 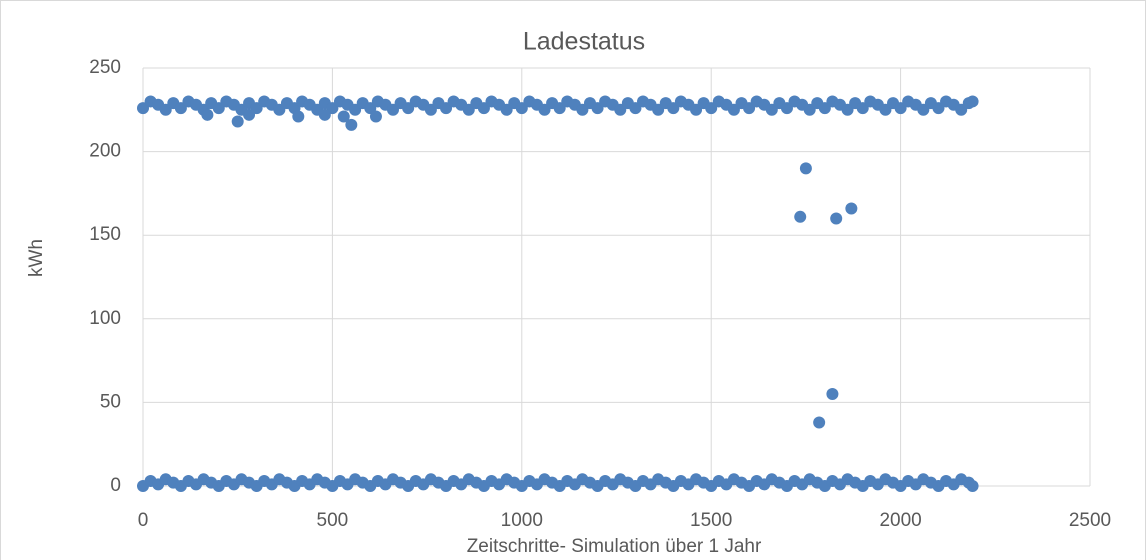 What do you see at coordinates (105, 67) in the screenshot?
I see `y-tick-label: 250` at bounding box center [105, 67].